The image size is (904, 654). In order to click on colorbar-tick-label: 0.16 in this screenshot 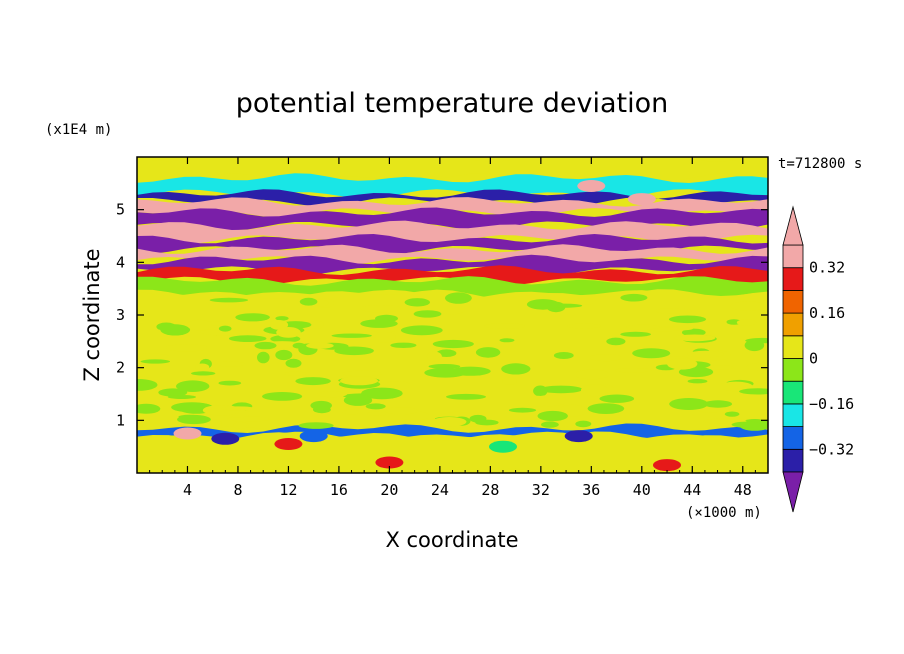, I will do `click(827, 313)`.